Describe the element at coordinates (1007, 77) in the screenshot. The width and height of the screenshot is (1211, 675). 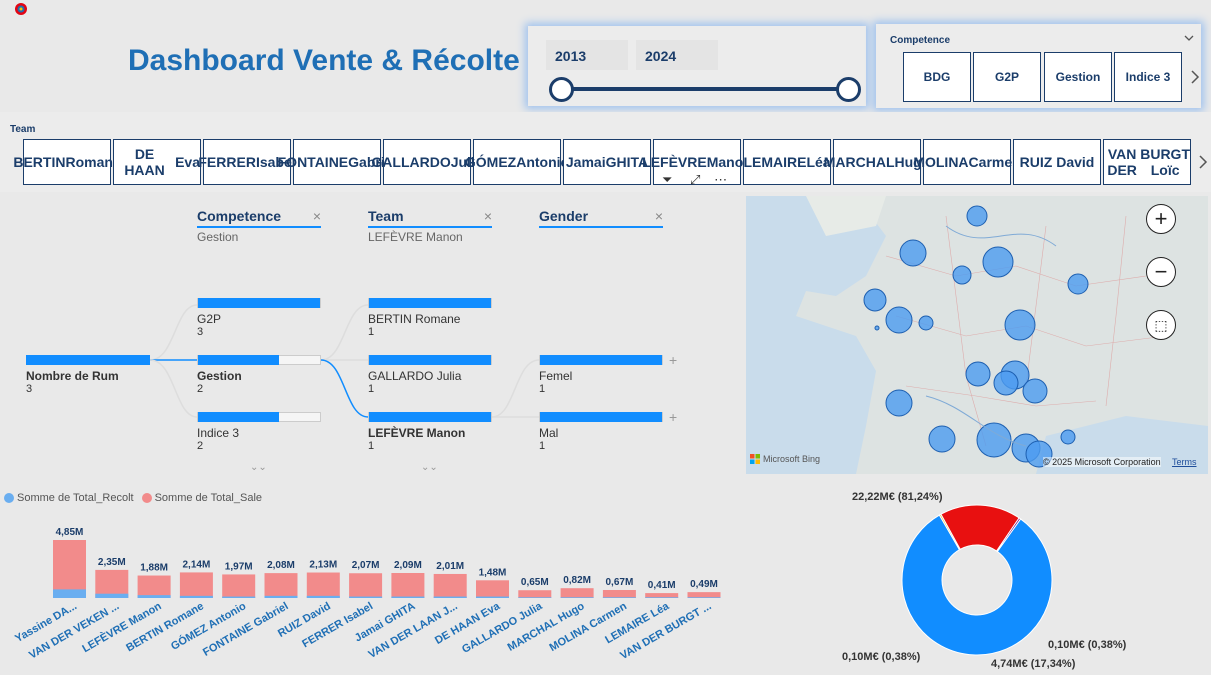
I see `competence-chip-g2p: G2P` at that location.